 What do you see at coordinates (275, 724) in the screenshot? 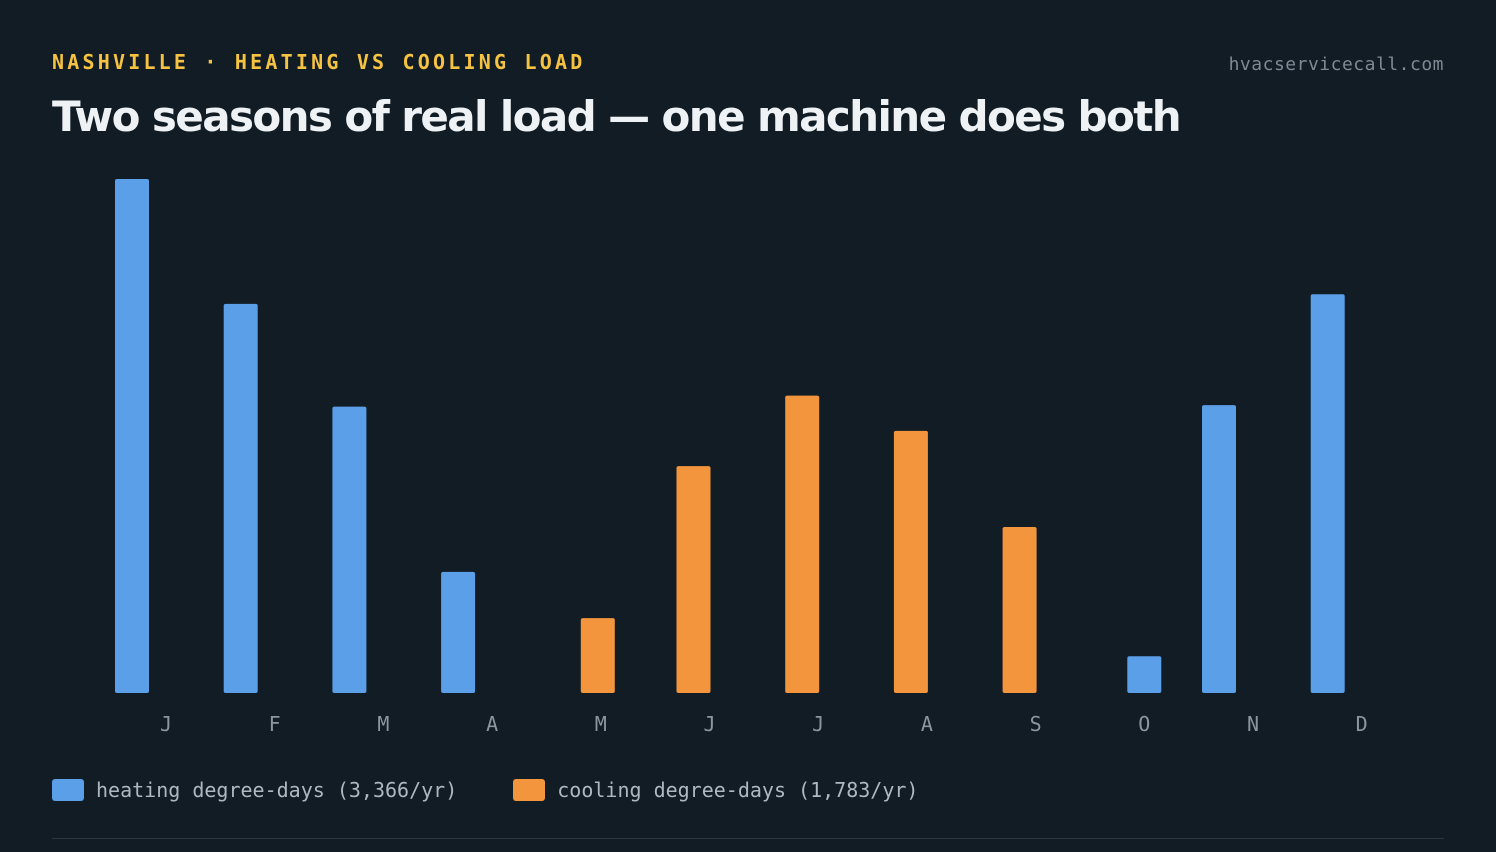
I see `x-tick-label: F` at bounding box center [275, 724].